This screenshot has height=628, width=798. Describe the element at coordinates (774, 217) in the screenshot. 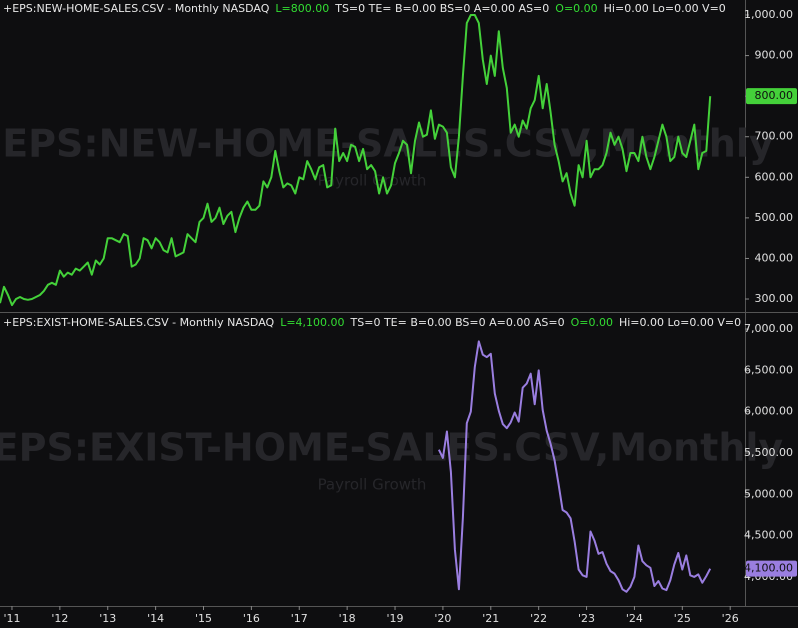

I see `y-tick-label: 500.00` at that location.